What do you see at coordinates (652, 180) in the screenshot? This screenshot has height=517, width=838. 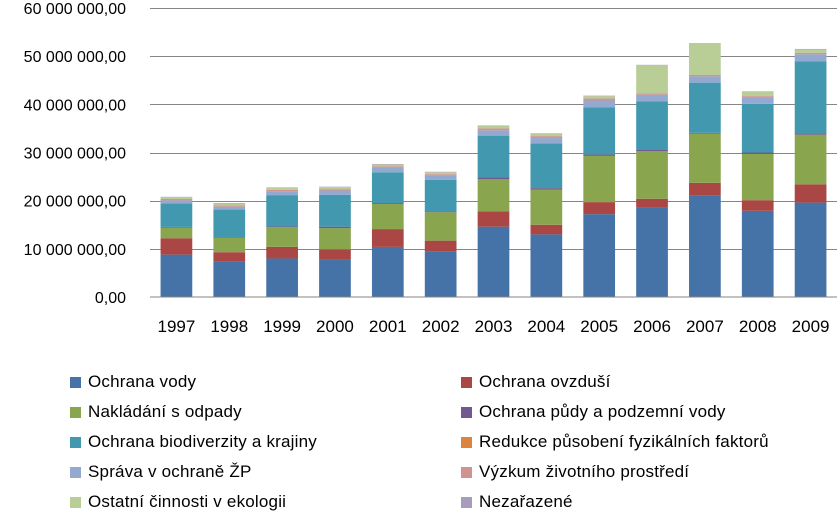 I see `bar-stack-2006` at bounding box center [652, 180].